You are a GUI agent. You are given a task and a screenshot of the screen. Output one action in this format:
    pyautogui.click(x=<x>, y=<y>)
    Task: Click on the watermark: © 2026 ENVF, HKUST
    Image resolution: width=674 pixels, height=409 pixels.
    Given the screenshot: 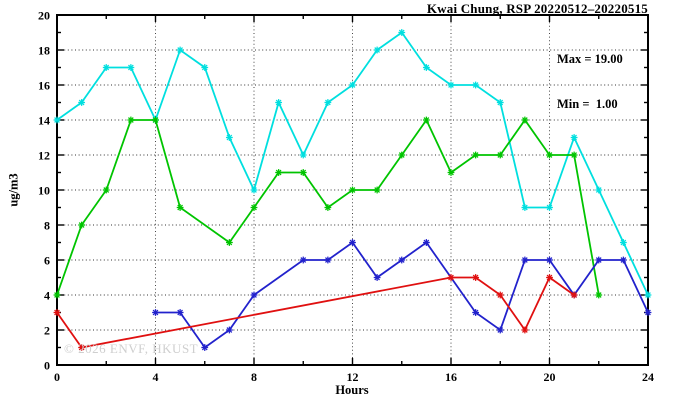 What is the action you would take?
    pyautogui.click(x=131, y=348)
    